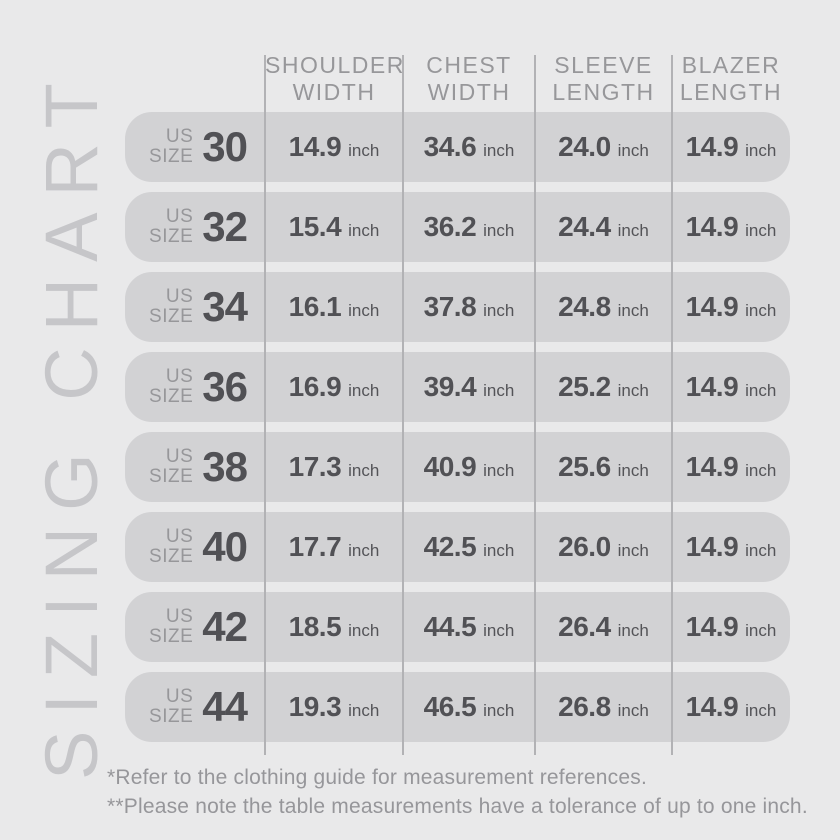  Describe the element at coordinates (195, 227) in the screenshot. I see `size-cell: US SIZE 32` at that location.